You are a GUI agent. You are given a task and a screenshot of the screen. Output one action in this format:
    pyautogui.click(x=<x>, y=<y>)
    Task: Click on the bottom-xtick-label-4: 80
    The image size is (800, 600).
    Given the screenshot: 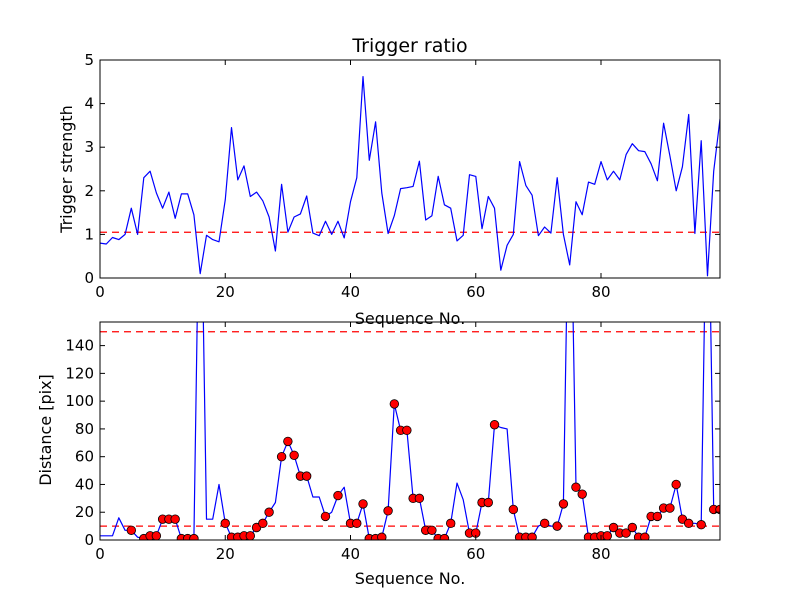 What is the action you would take?
    pyautogui.click(x=600, y=554)
    